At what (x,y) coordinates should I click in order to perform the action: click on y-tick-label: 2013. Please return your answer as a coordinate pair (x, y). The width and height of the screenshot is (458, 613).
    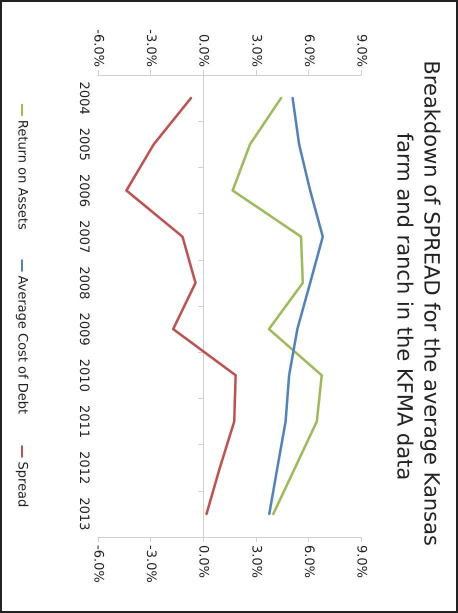
    Looking at the image, I should click on (83, 513).